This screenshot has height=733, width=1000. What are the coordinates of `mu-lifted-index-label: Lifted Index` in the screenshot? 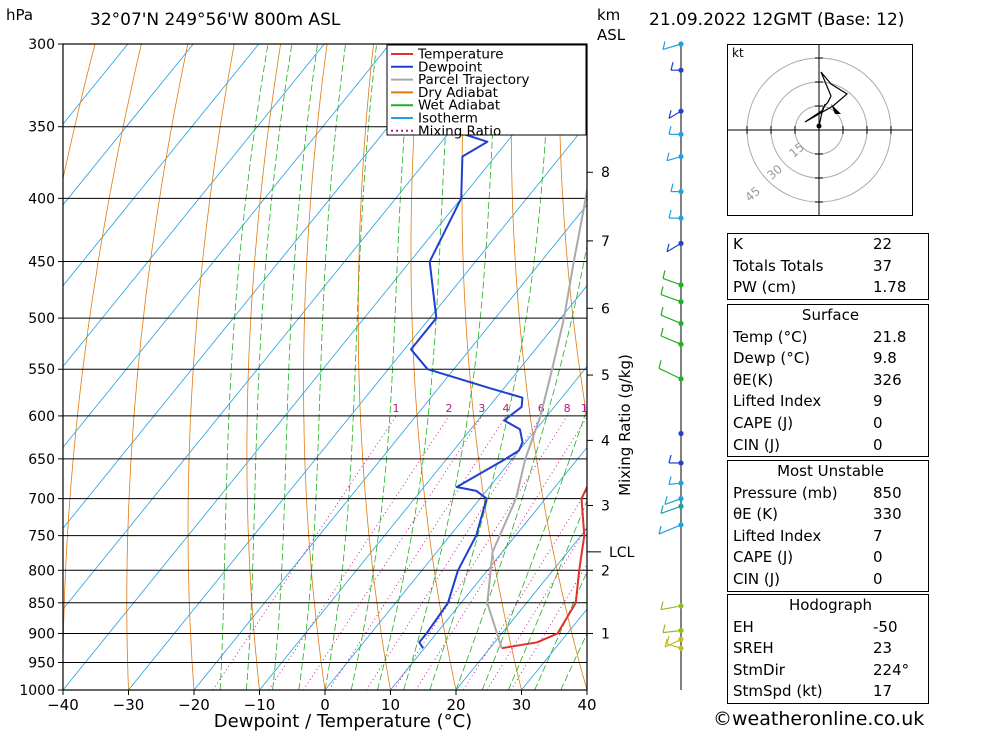 It's located at (777, 535).